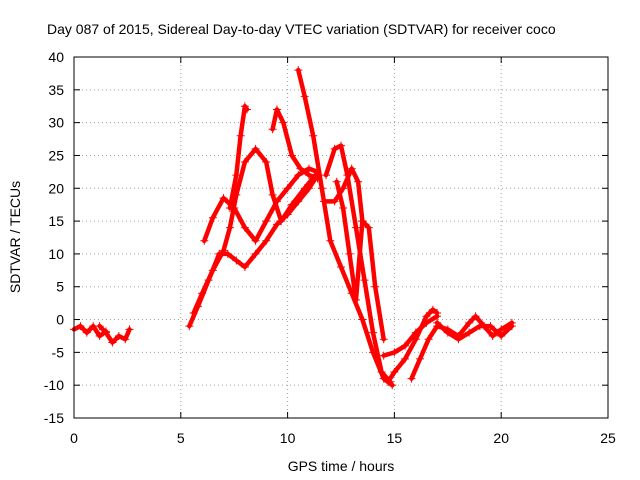  Describe the element at coordinates (60, 287) in the screenshot. I see `y-tick-label: 5` at that location.